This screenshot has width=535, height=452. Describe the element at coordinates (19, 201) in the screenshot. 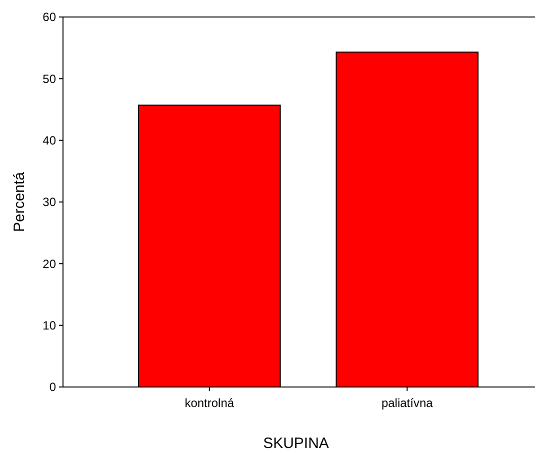

I see `y-axis-title: Percentá` at that location.